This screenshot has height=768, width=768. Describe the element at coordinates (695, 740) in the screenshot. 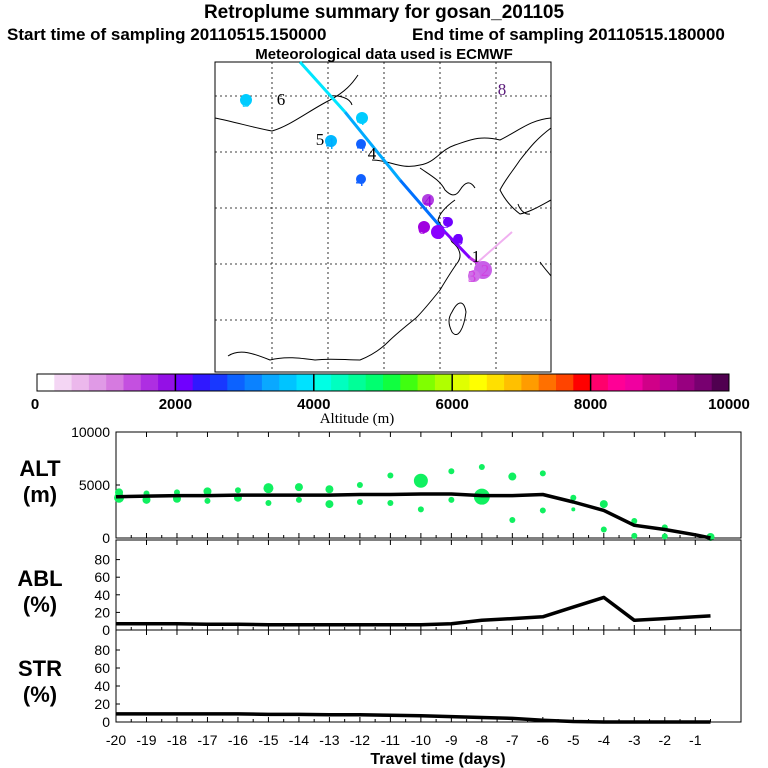

I see `x-tick-label: -1` at that location.